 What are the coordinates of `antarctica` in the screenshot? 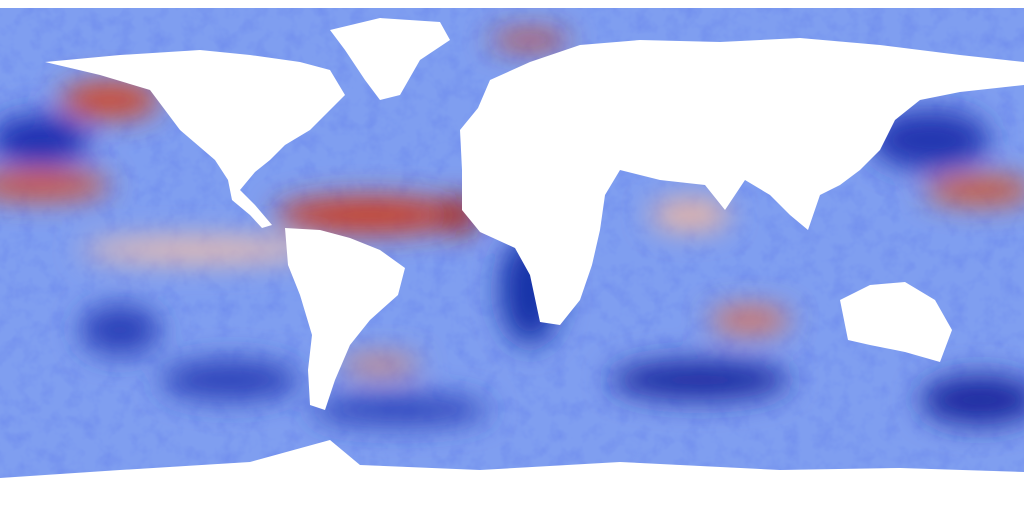 It's located at (512, 476).